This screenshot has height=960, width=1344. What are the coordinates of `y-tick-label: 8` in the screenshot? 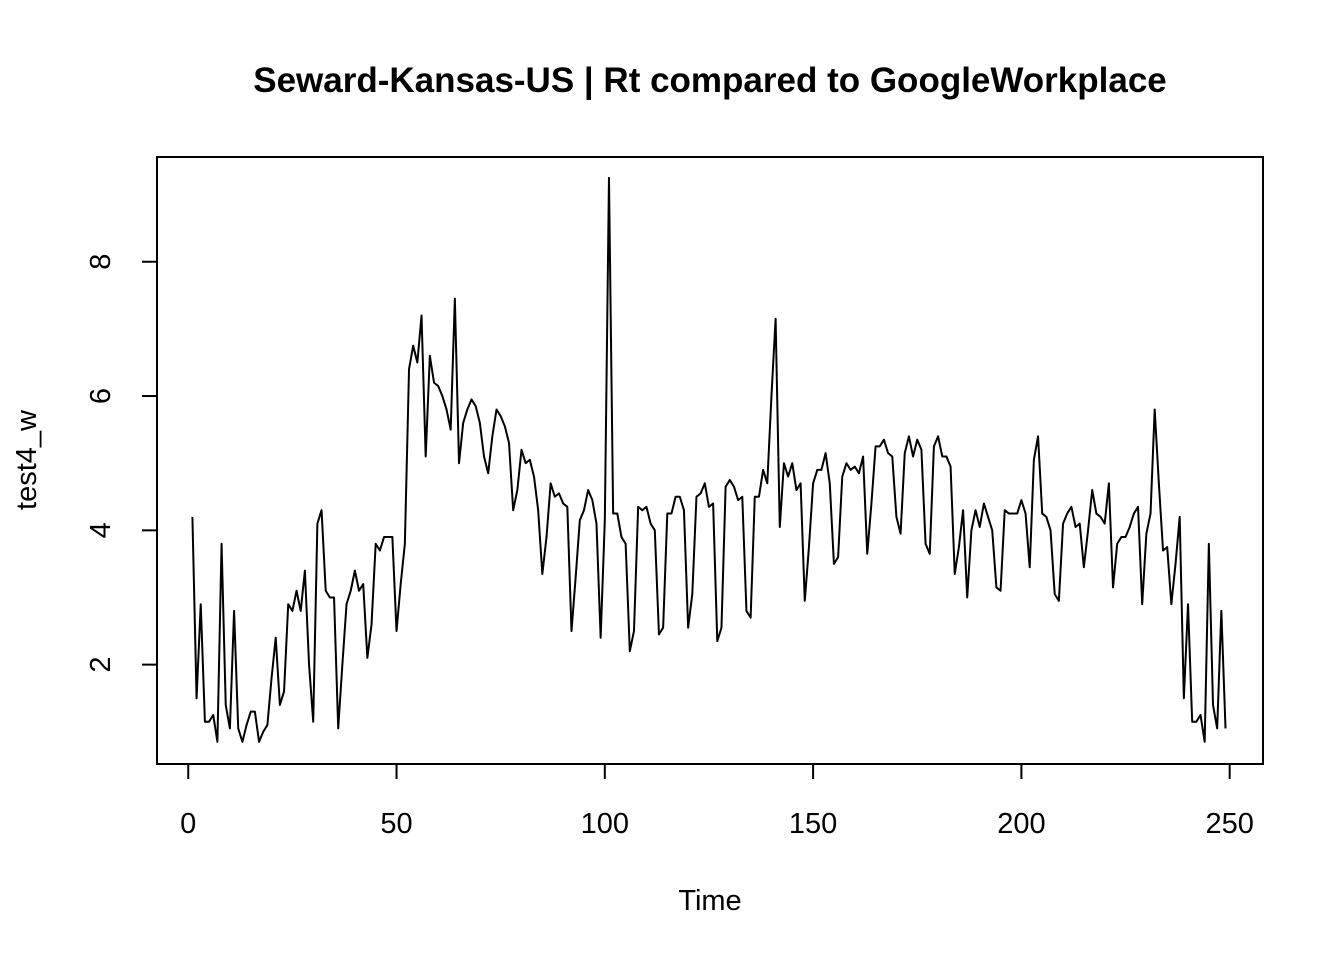 It's located at (101, 262).